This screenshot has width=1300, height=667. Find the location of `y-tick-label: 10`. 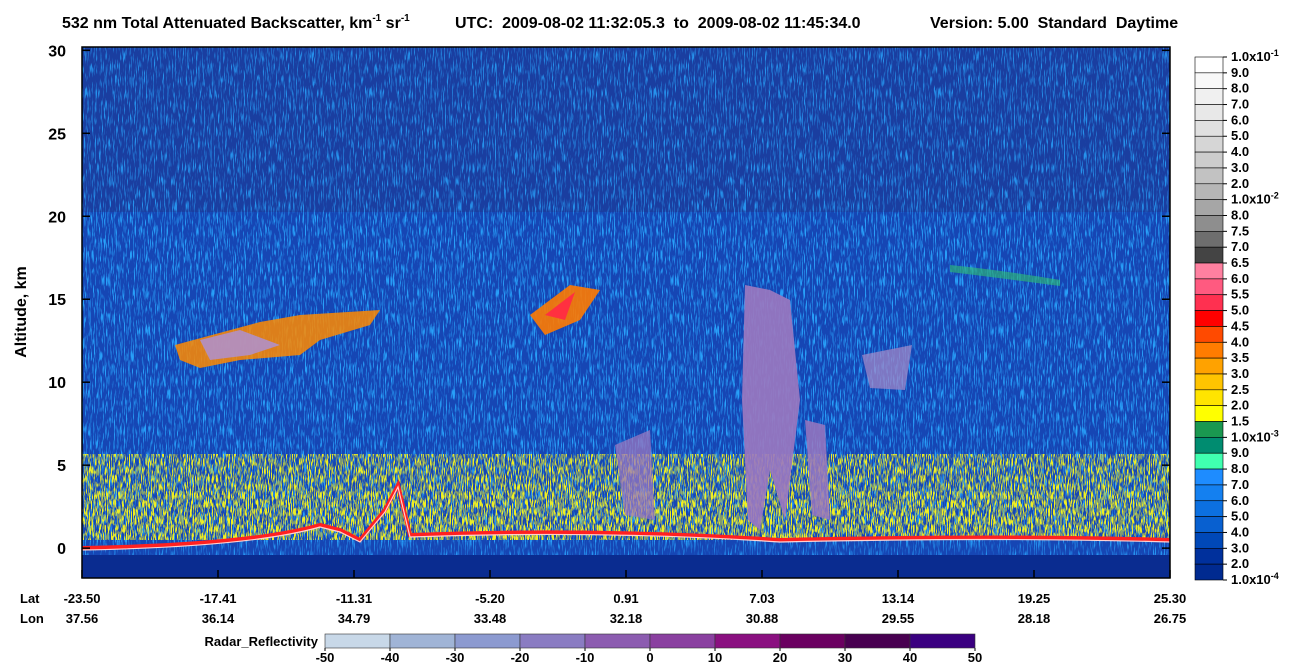

y-tick-label: 10 is located at coordinates (57, 383).